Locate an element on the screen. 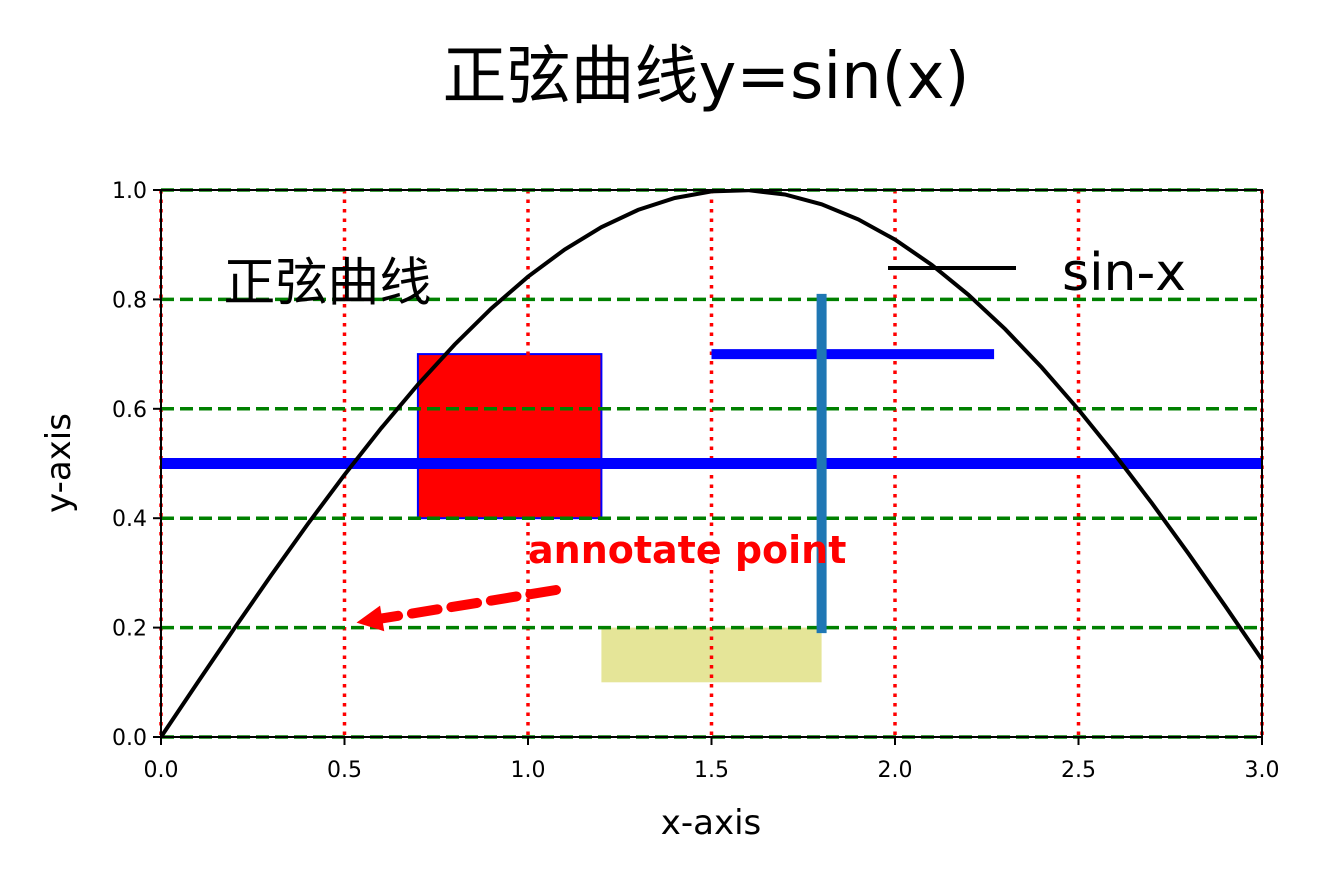 This screenshot has width=1320, height=880. legend-label: sin-x is located at coordinates (1124, 273).